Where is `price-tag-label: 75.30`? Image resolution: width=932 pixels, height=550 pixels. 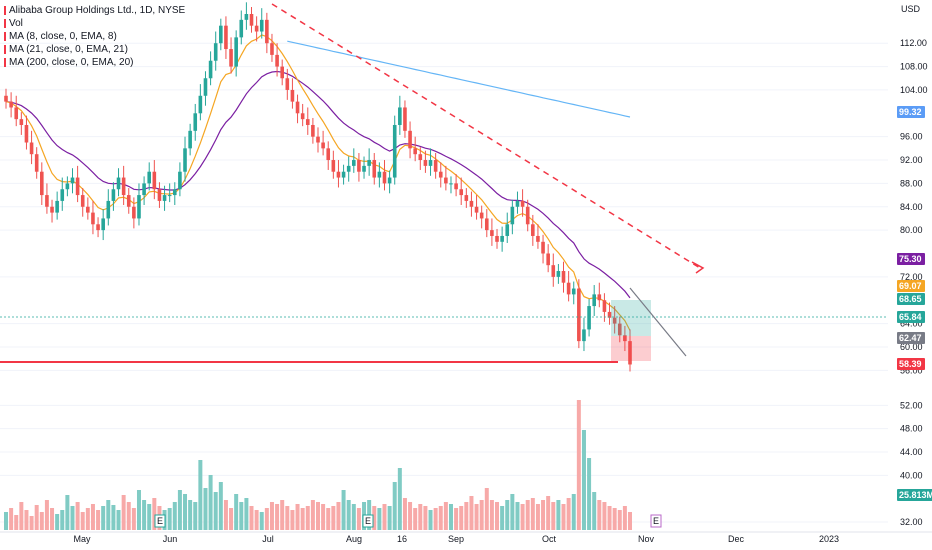
price-tag-label: 75.30 is located at coordinates (910, 259).